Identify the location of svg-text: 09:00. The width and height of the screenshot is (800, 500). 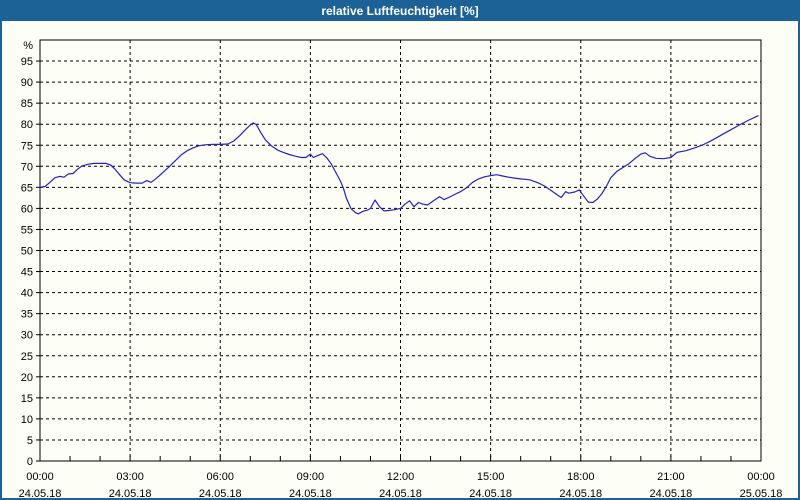
(311, 477).